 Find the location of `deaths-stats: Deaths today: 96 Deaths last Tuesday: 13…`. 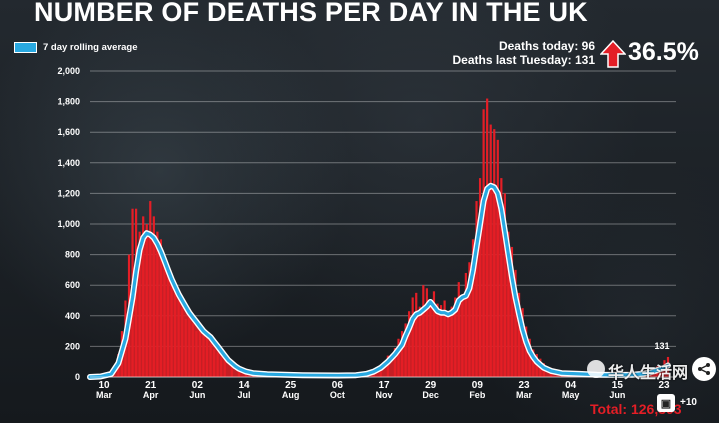

deaths-stats: Deaths today: 96 Deaths last Tuesday: 13… is located at coordinates (523, 53).